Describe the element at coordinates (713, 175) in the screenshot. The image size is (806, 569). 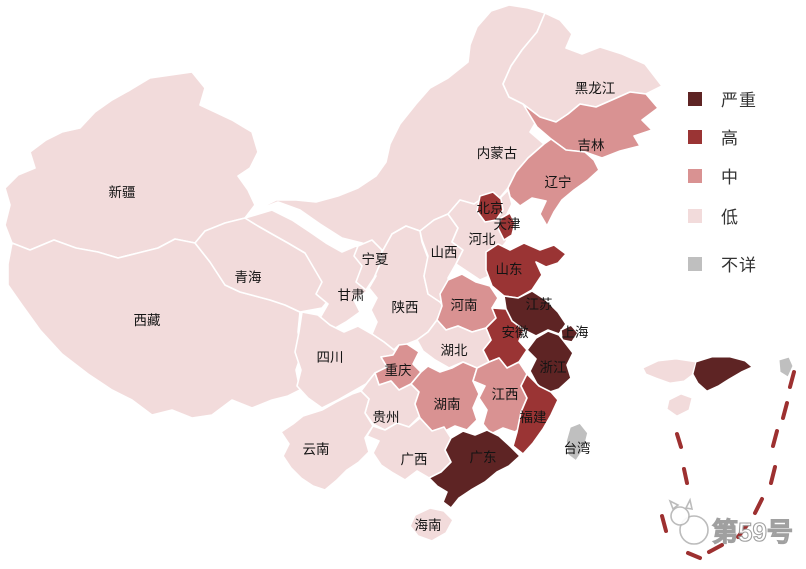
I see `legend-item-mid: 中` at that location.